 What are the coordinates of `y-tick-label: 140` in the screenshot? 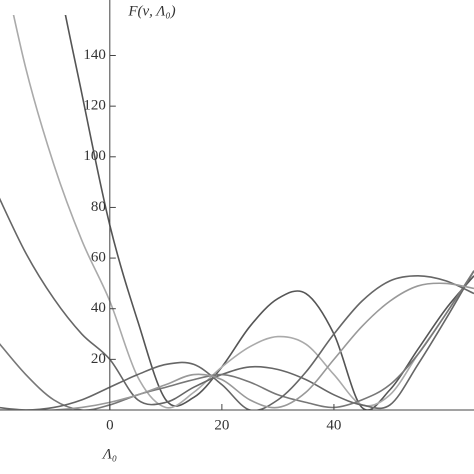 It's located at (94, 55).